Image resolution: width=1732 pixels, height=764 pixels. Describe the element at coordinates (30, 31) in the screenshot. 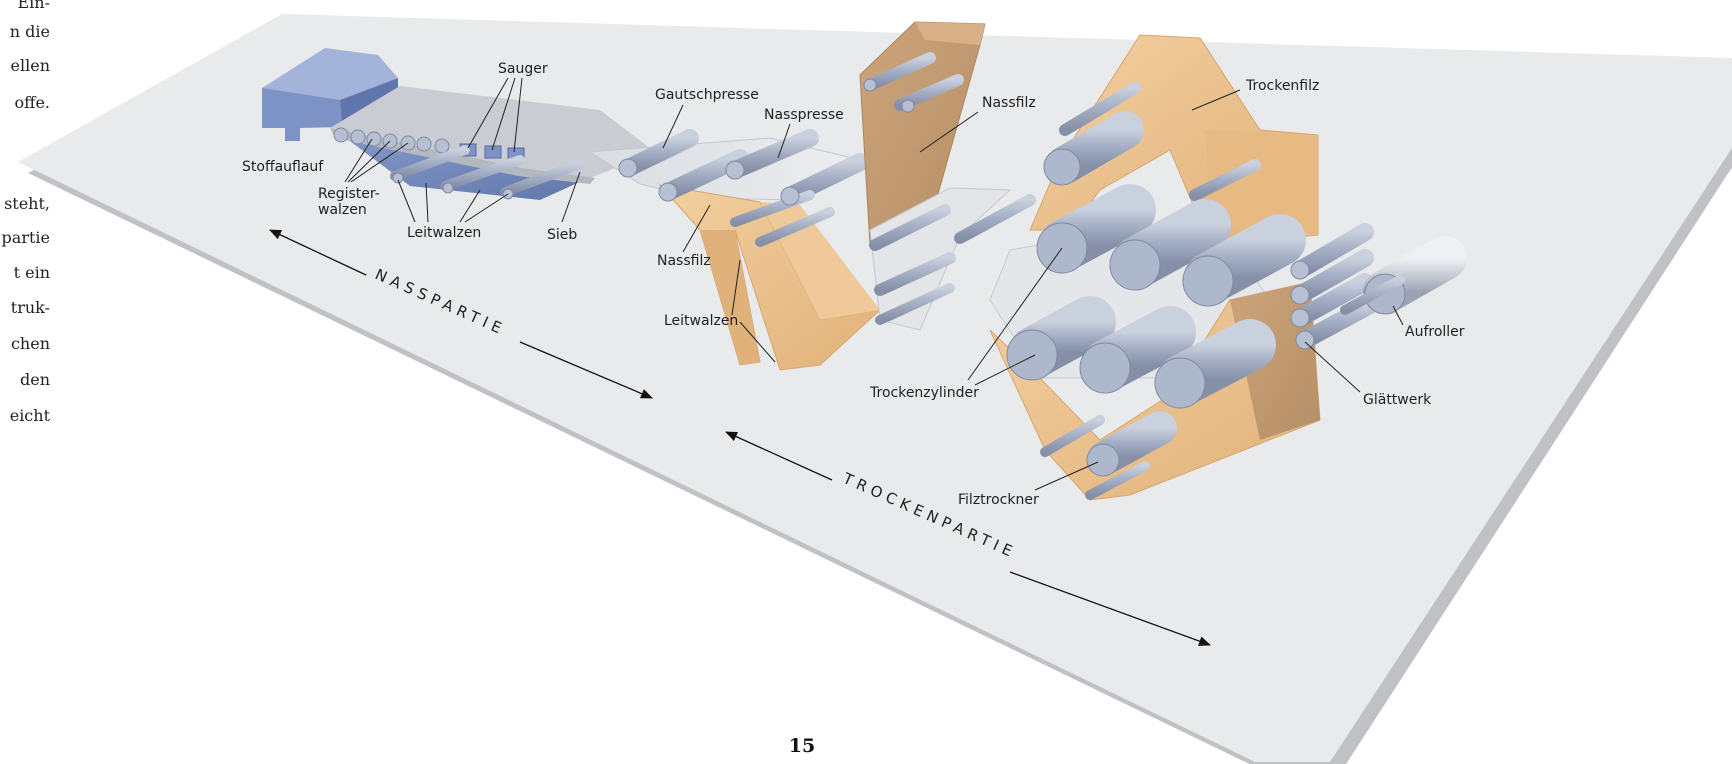

I see `sidebar-fragment: n die` at that location.